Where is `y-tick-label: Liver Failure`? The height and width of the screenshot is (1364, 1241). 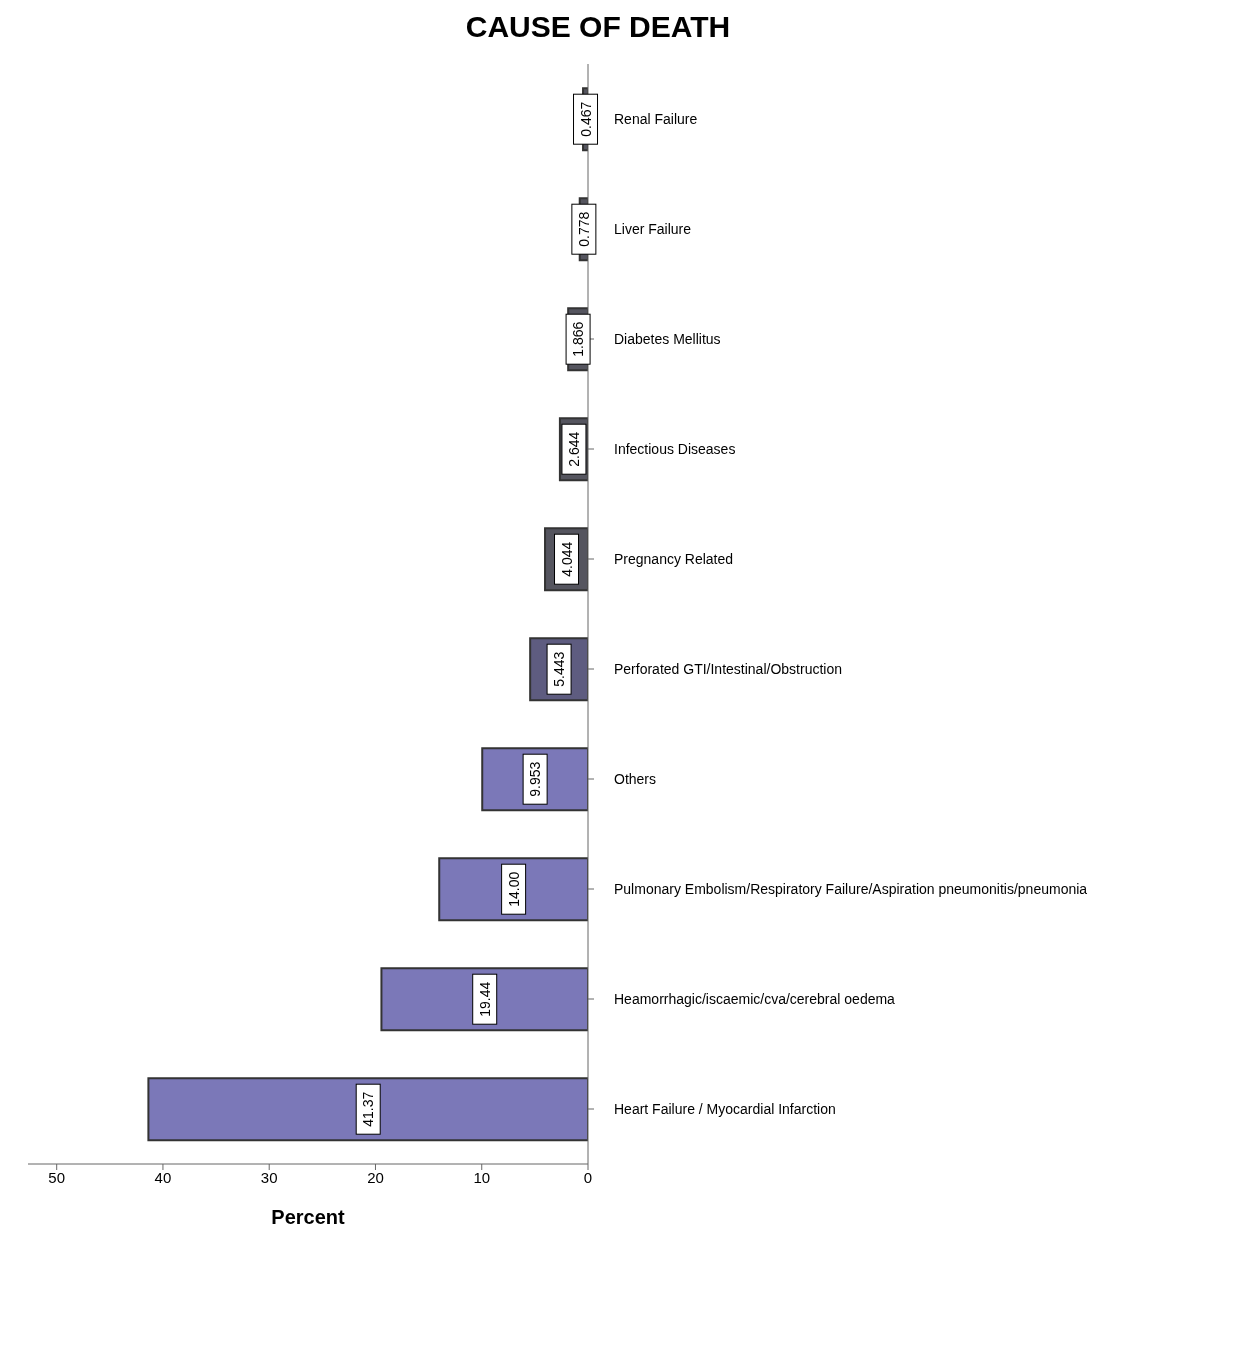
y-tick-label: Liver Failure is located at coordinates (653, 229).